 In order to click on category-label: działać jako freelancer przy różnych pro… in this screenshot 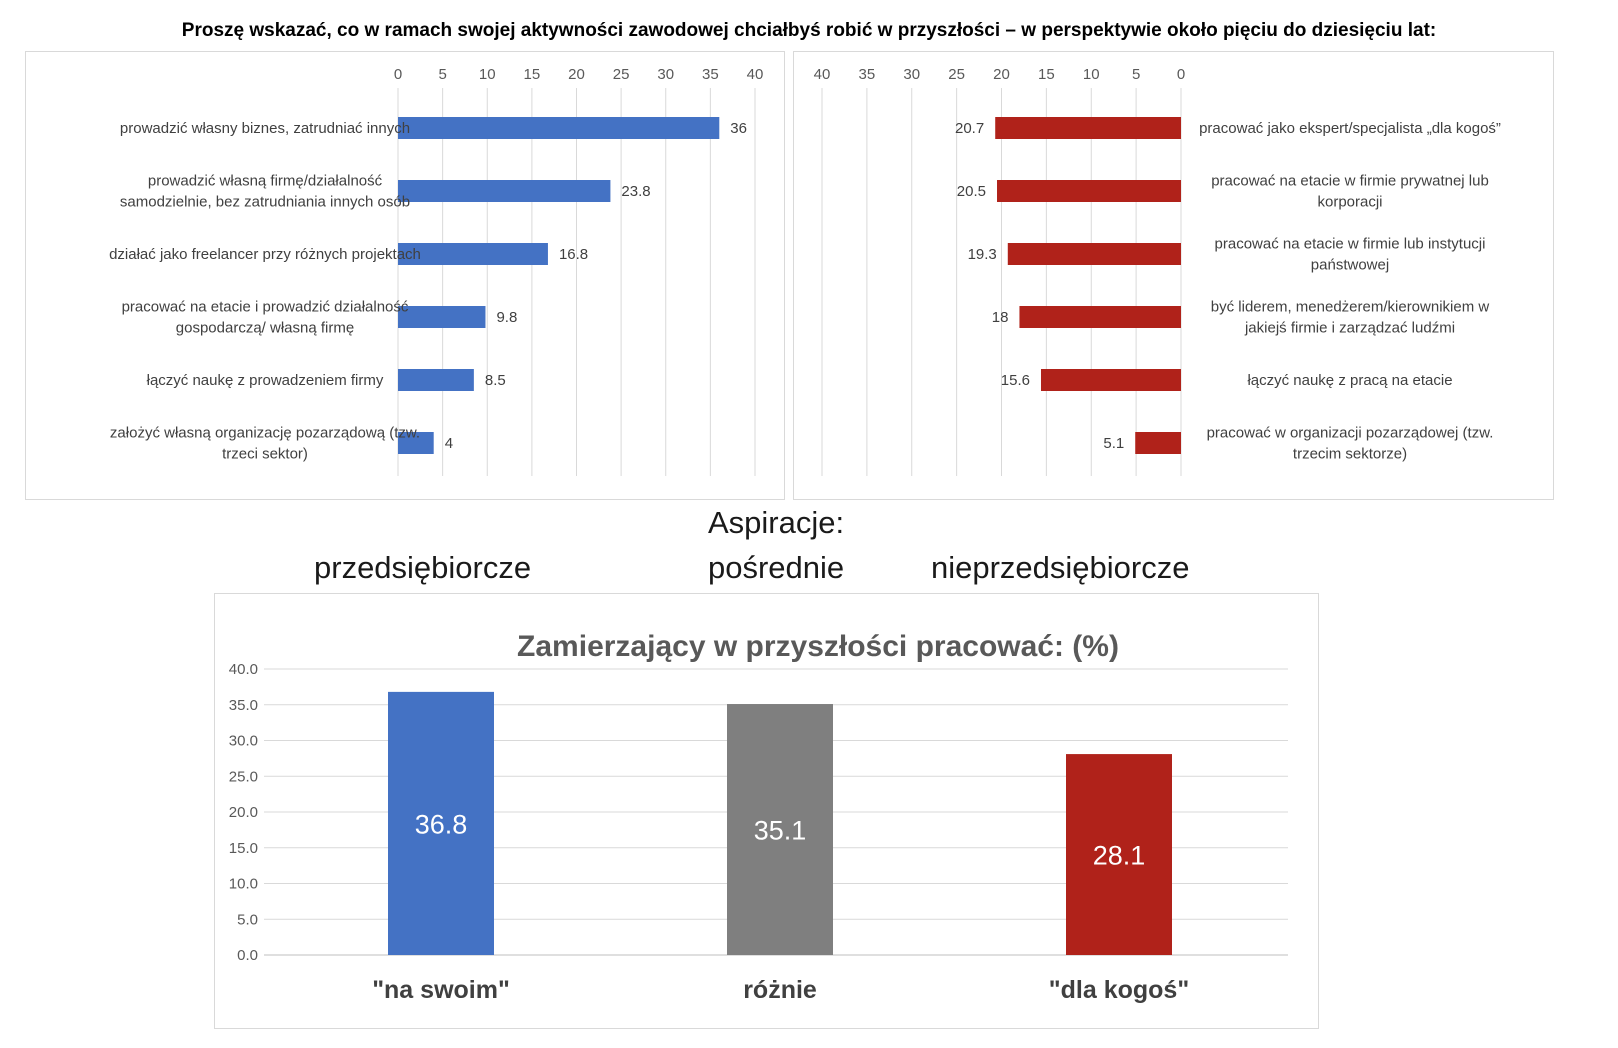, I will do `click(265, 254)`.